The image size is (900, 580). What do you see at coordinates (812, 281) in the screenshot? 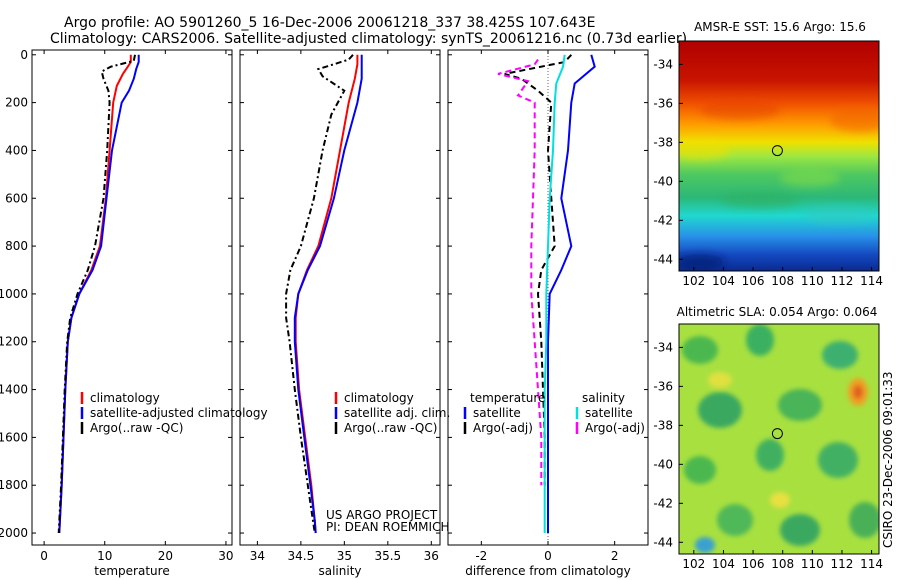
I see `sst-map-xtick-label: 110` at bounding box center [812, 281].